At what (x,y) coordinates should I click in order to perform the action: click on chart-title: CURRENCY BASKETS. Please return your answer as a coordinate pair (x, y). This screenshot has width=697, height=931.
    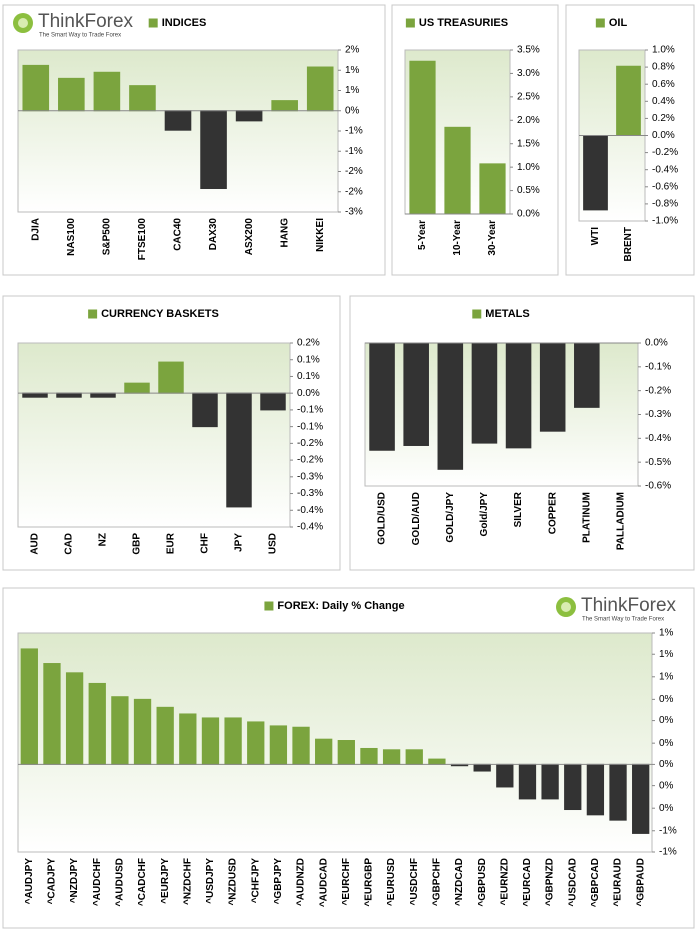
    Looking at the image, I should click on (160, 314).